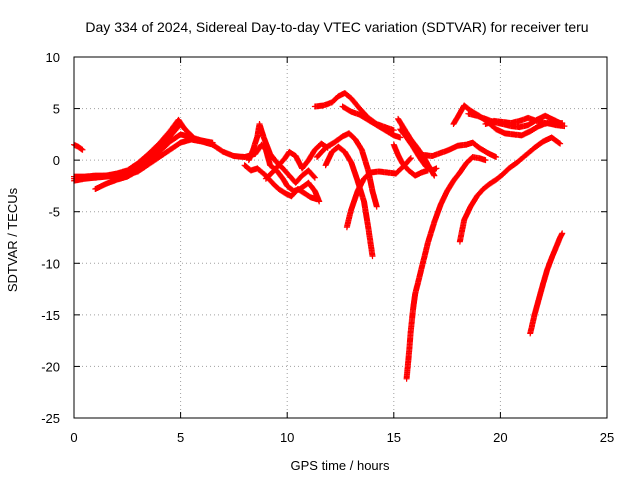 Image resolution: width=640 pixels, height=480 pixels. Describe the element at coordinates (54, 212) in the screenshot. I see `y-tick-label: -5` at that location.